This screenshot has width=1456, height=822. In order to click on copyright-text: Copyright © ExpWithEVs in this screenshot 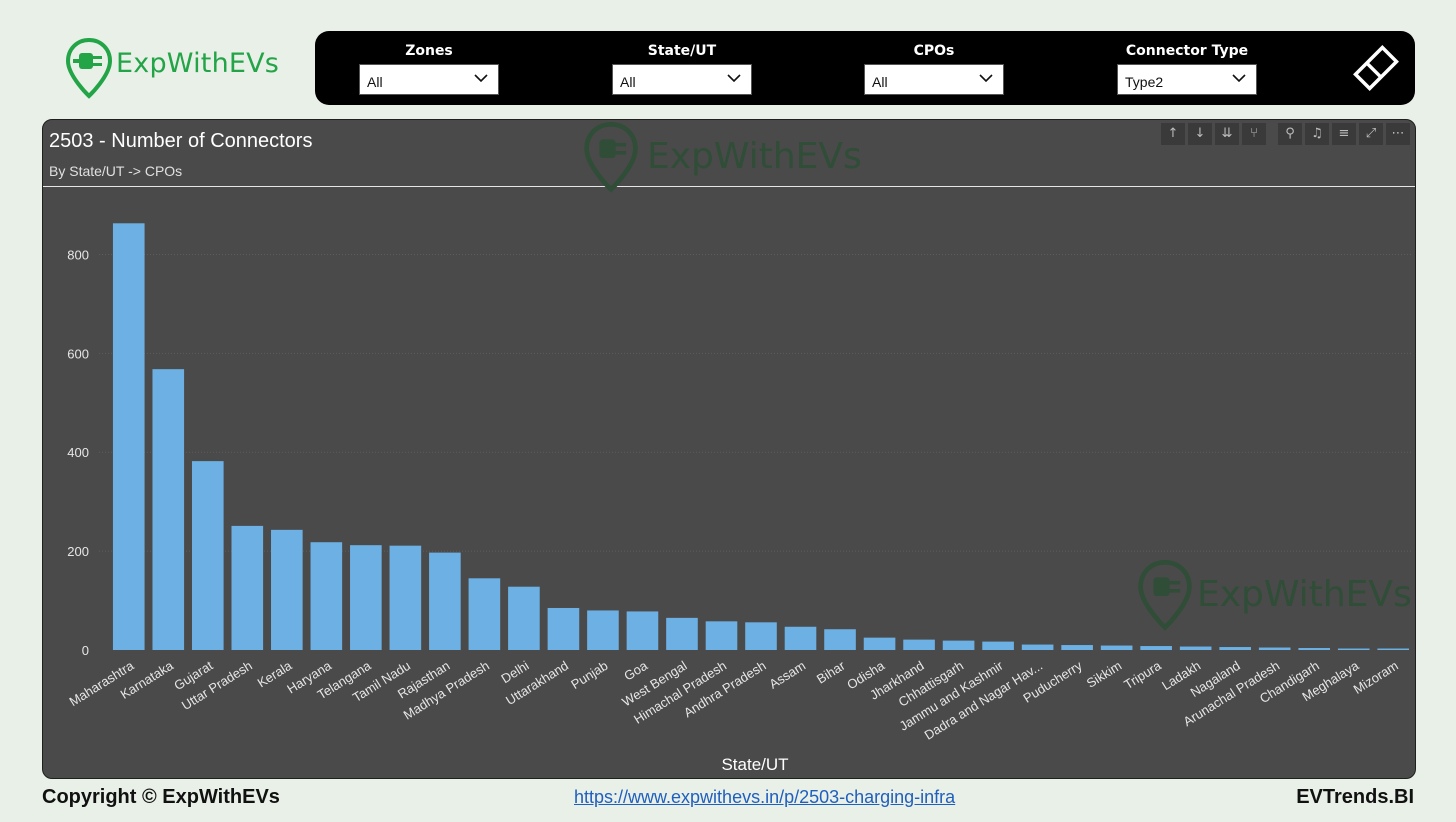, I will do `click(161, 797)`.